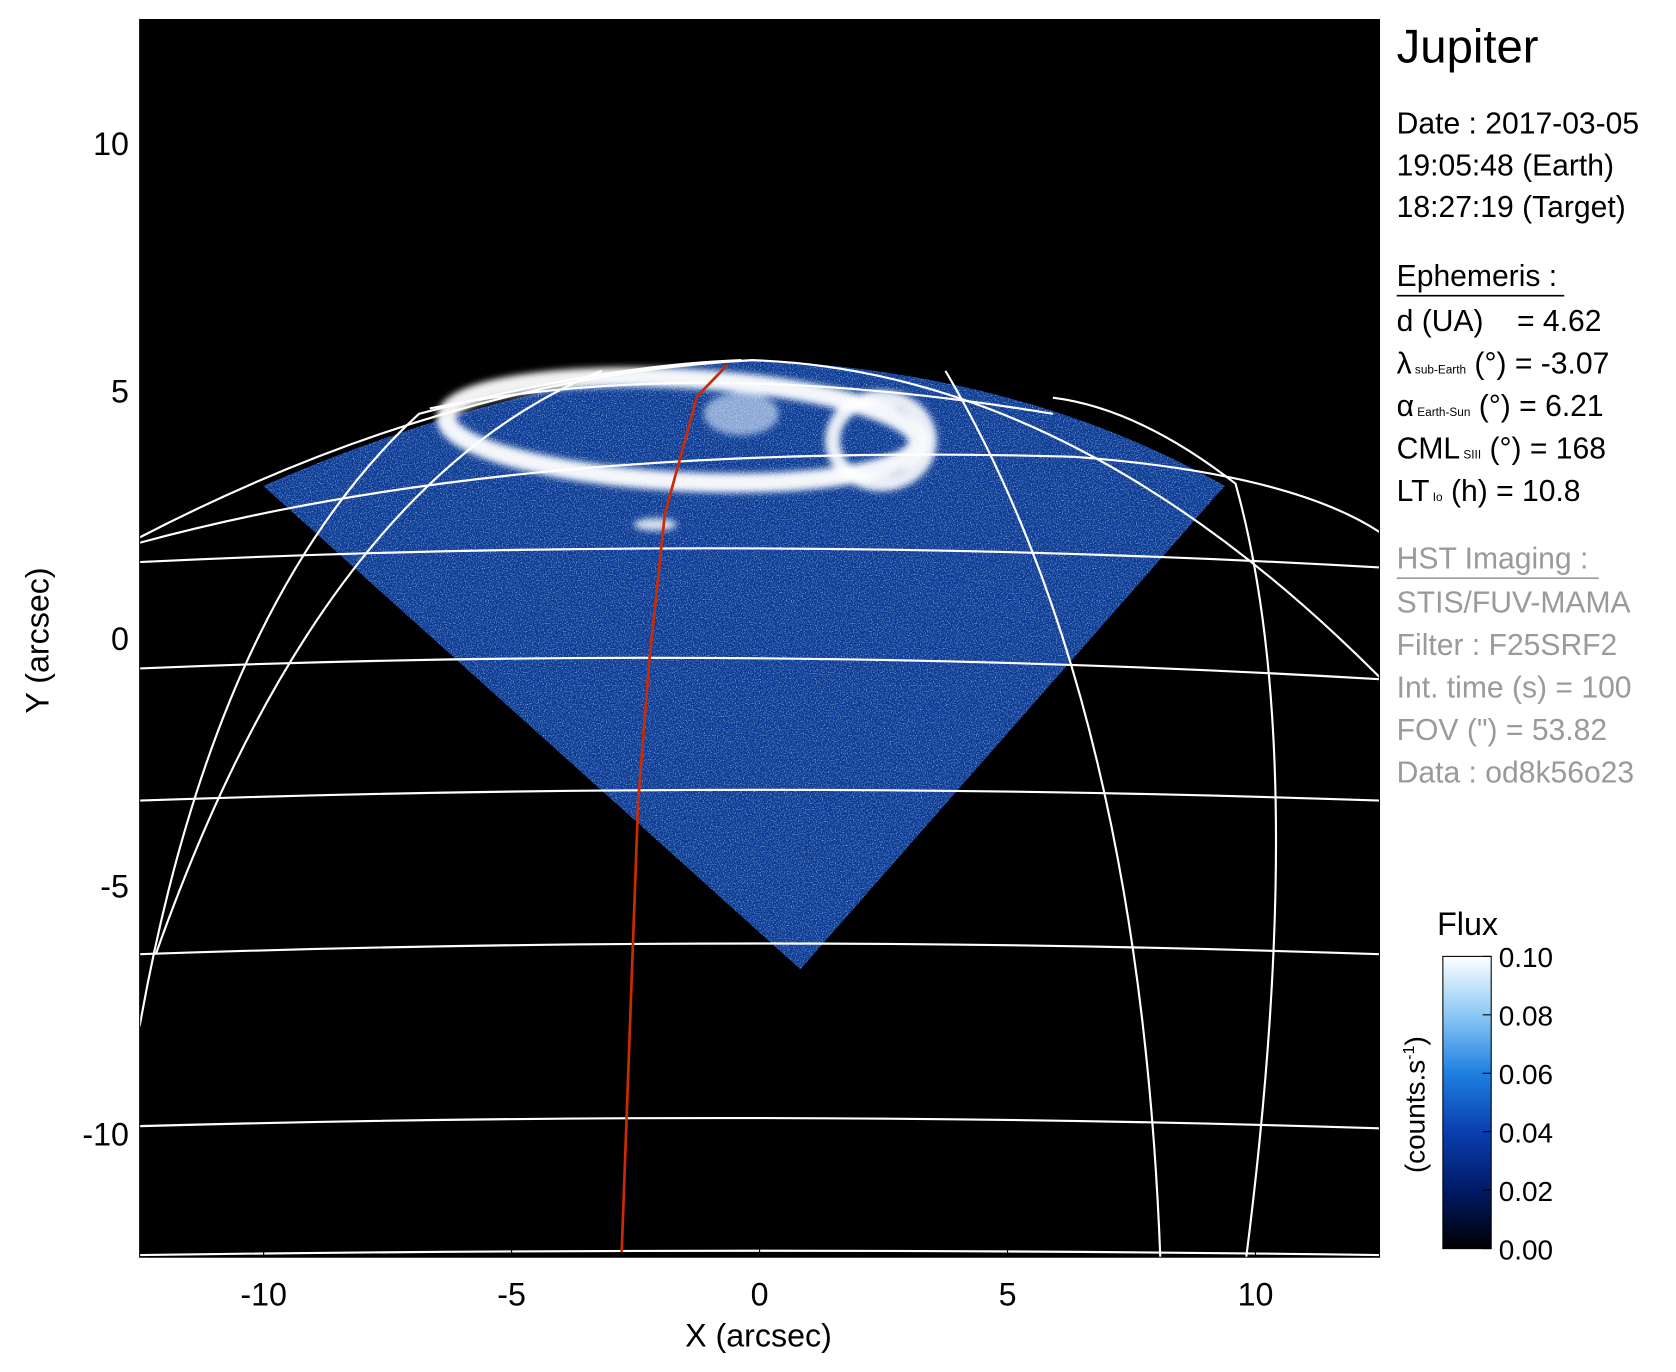  Describe the element at coordinates (1526, 1074) in the screenshot. I see `colorbar-tick-label: 0.06` at that location.